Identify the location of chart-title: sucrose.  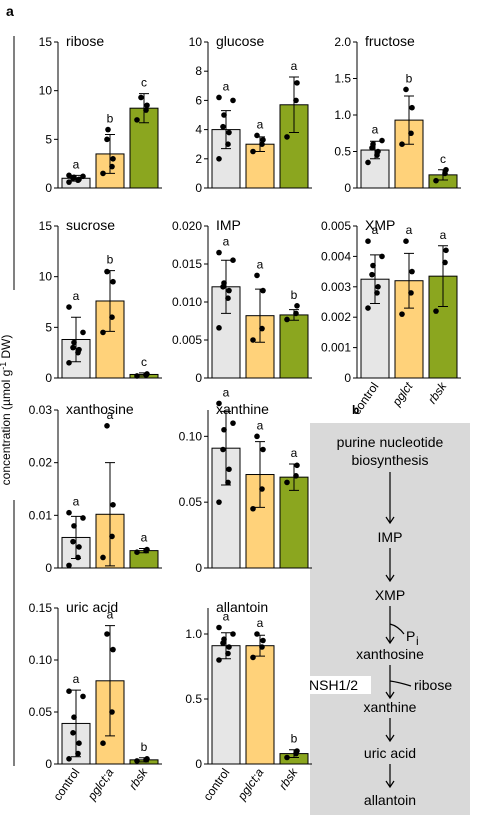
(90, 225).